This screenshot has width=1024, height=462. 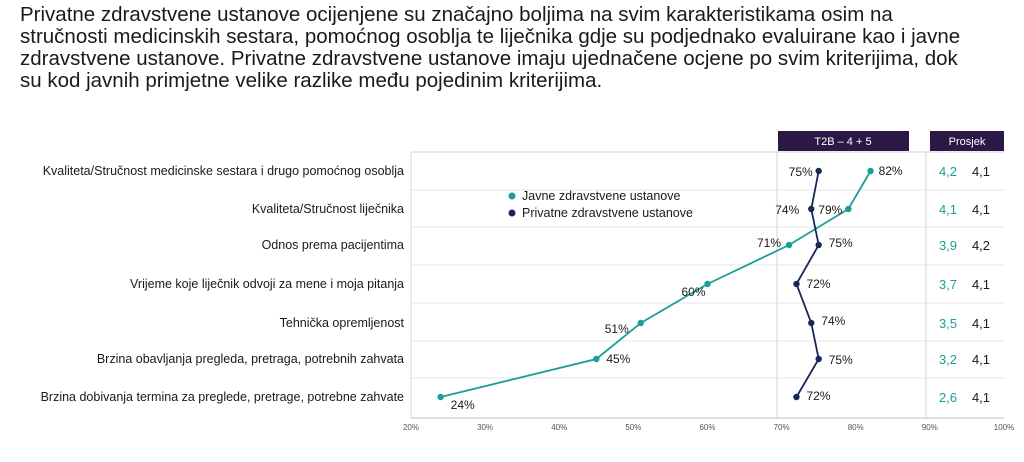 I want to click on avg-public-value: 4,1, so click(x=948, y=209).